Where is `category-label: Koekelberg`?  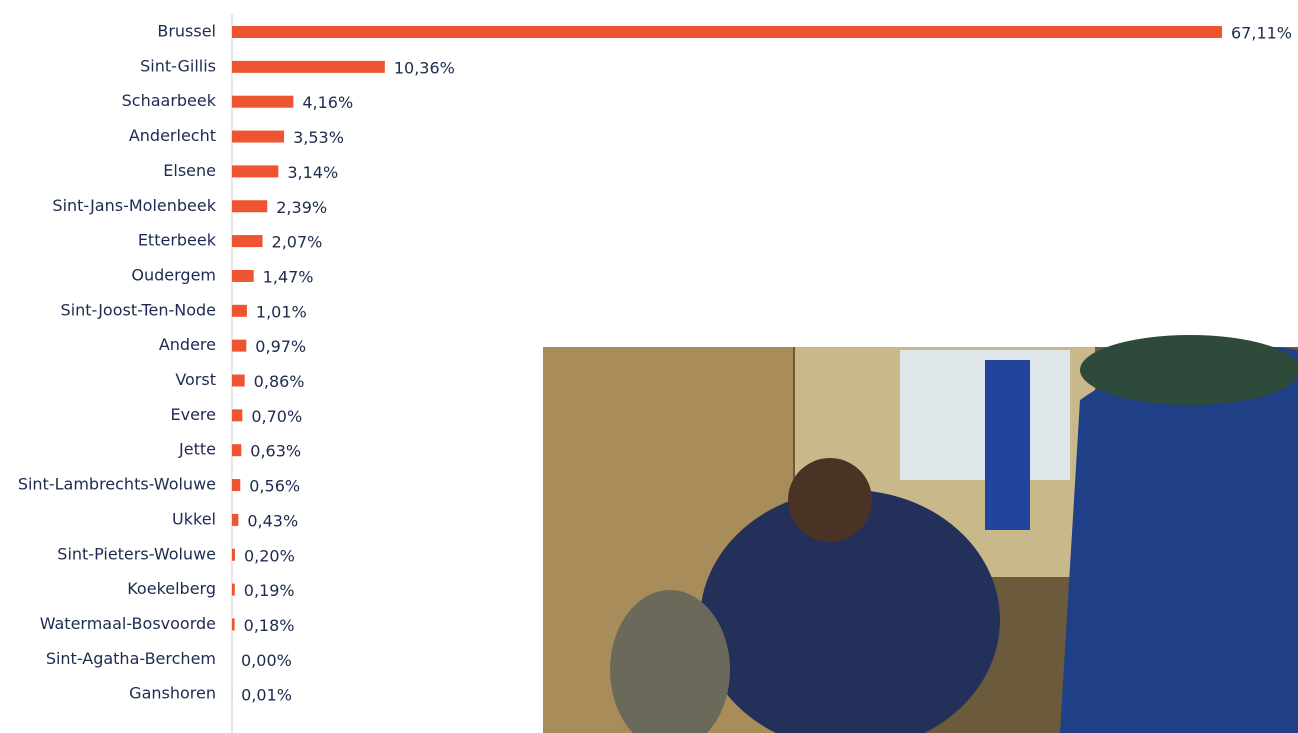
category-label: Koekelberg is located at coordinates (171, 588).